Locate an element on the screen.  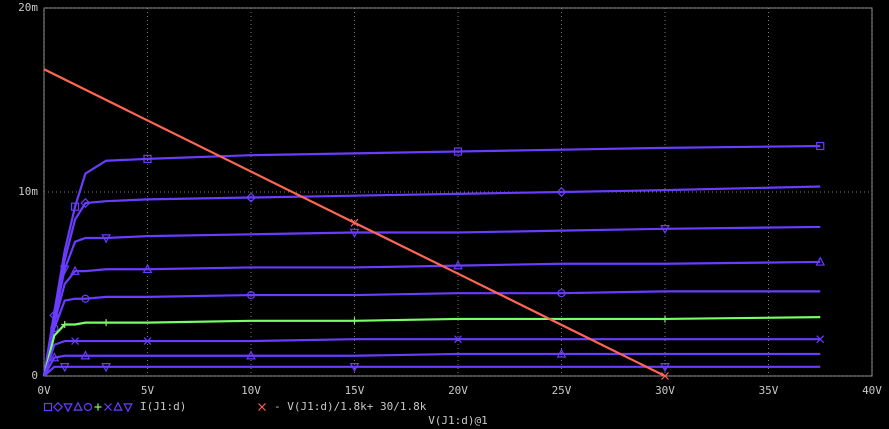
x-tick-label: 5V is located at coordinates (148, 390).